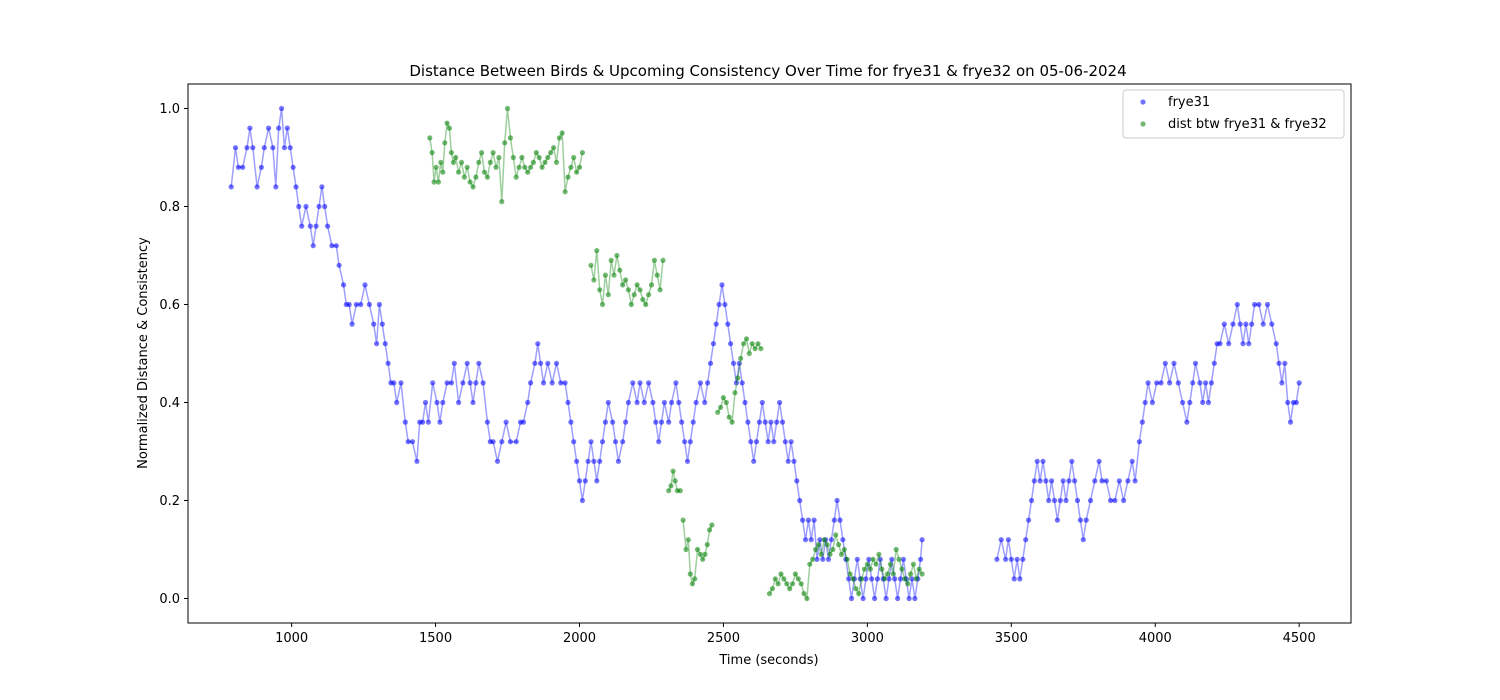 This screenshot has height=700, width=1500. What do you see at coordinates (1299, 638) in the screenshot?
I see `x-tick-label: 4500` at bounding box center [1299, 638].